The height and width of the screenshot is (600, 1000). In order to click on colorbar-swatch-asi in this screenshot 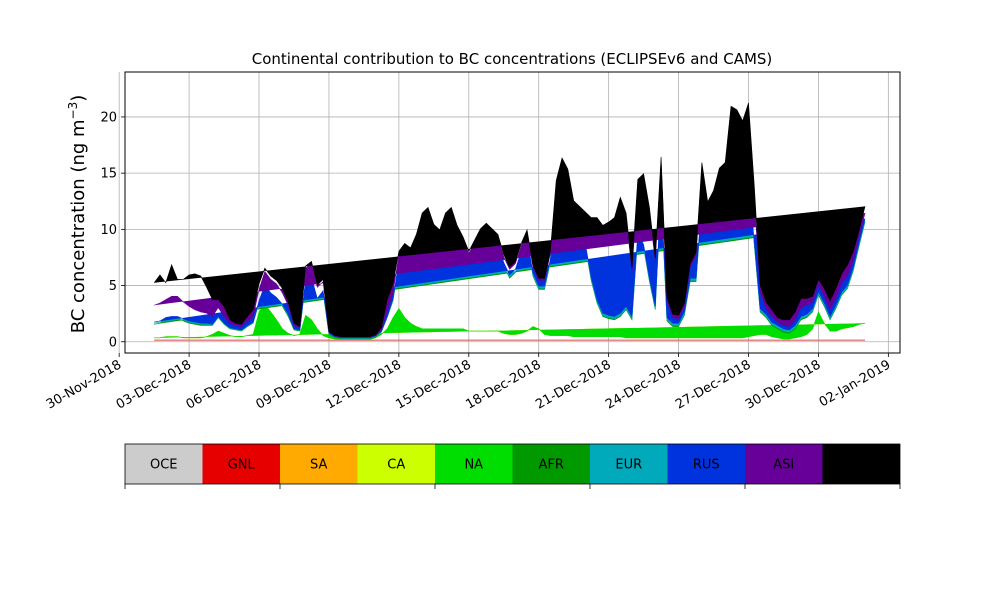, I will do `click(784, 464)`.